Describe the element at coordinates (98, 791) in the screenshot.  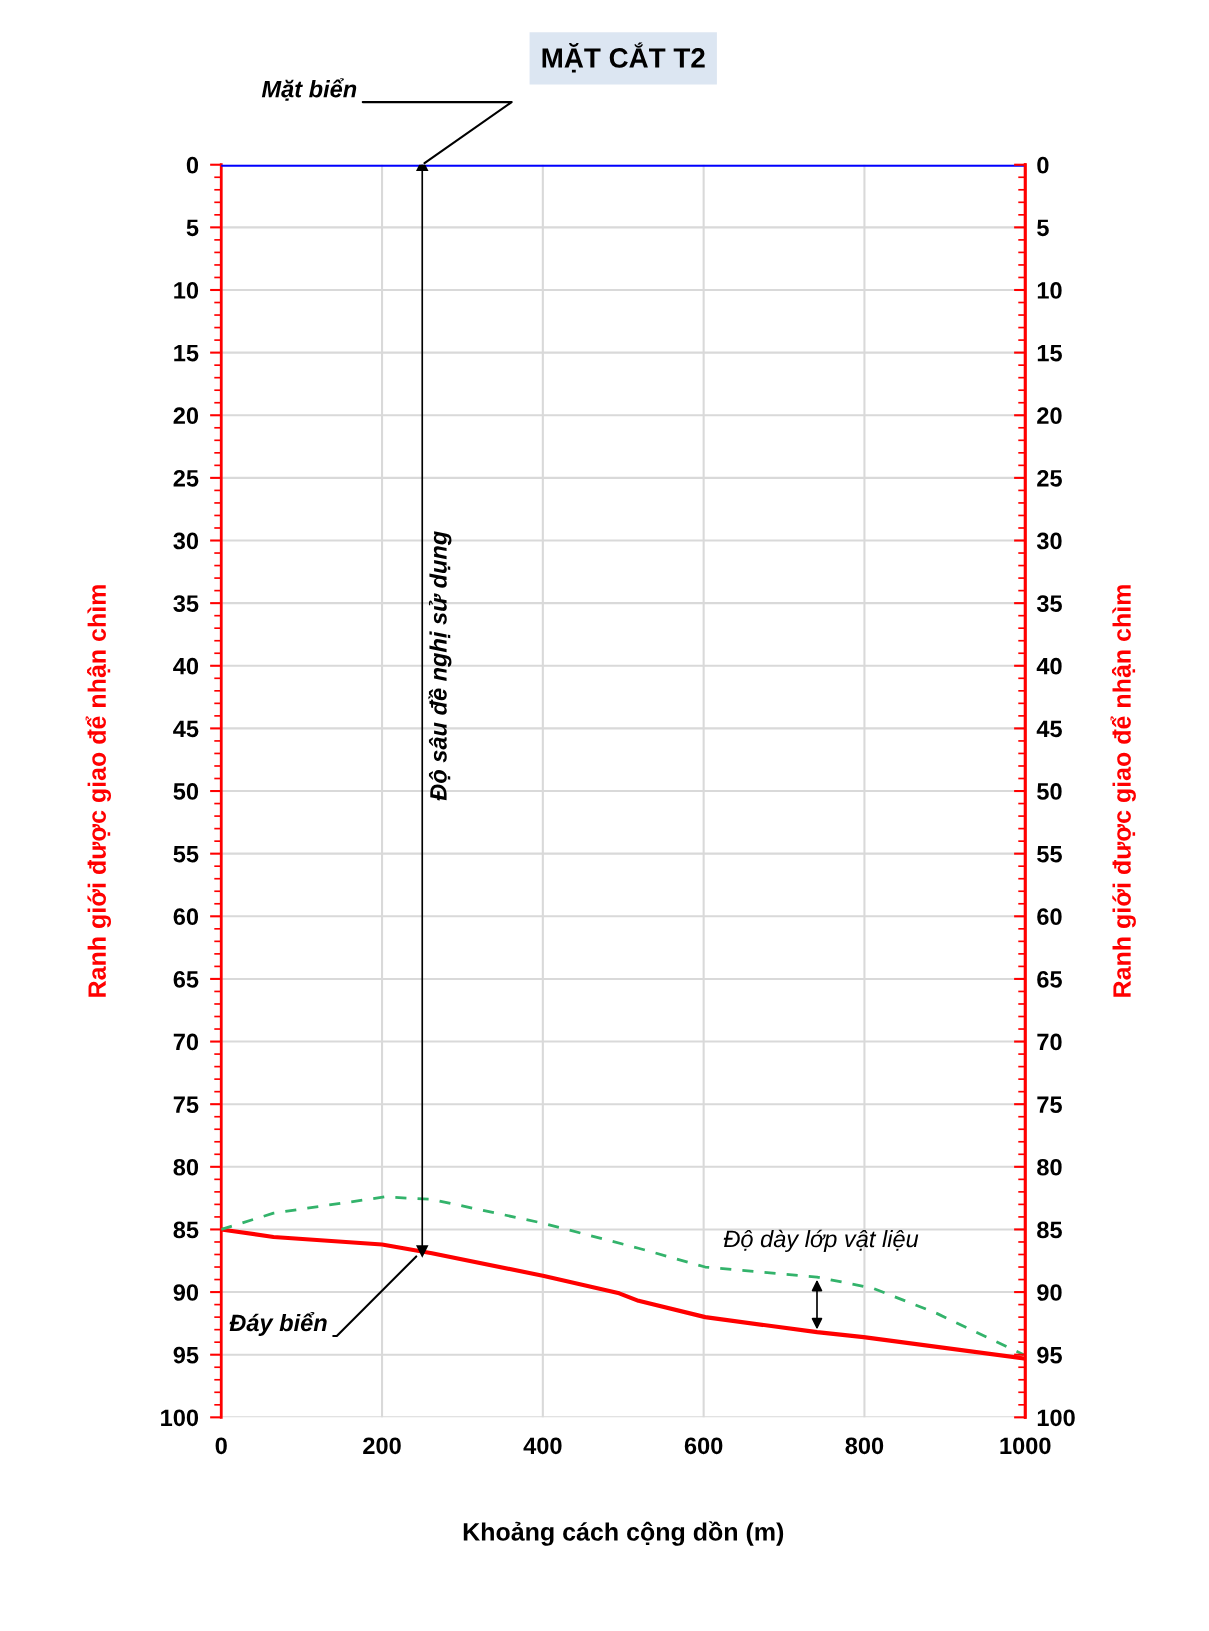
I see `y-axis-title: Ranh giới được giao để nhận chìm` at that location.